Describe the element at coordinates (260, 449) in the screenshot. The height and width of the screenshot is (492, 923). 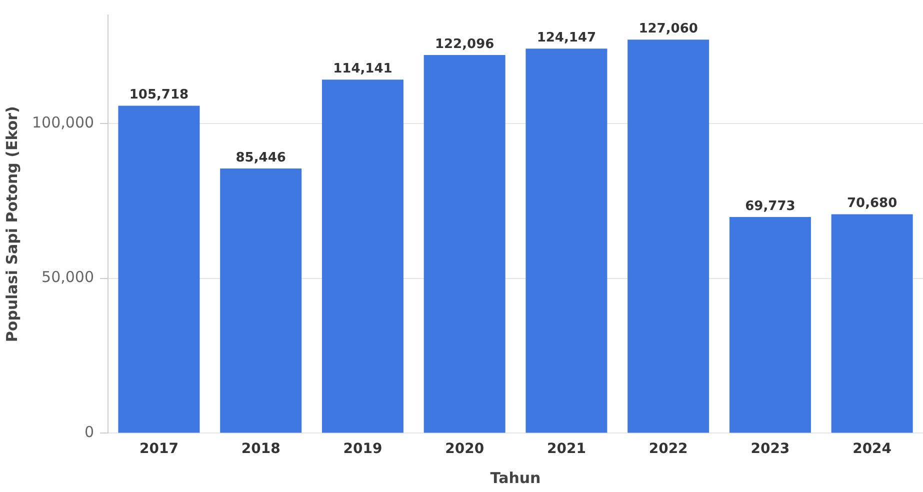
I see `x-tick-label: 2018` at that location.